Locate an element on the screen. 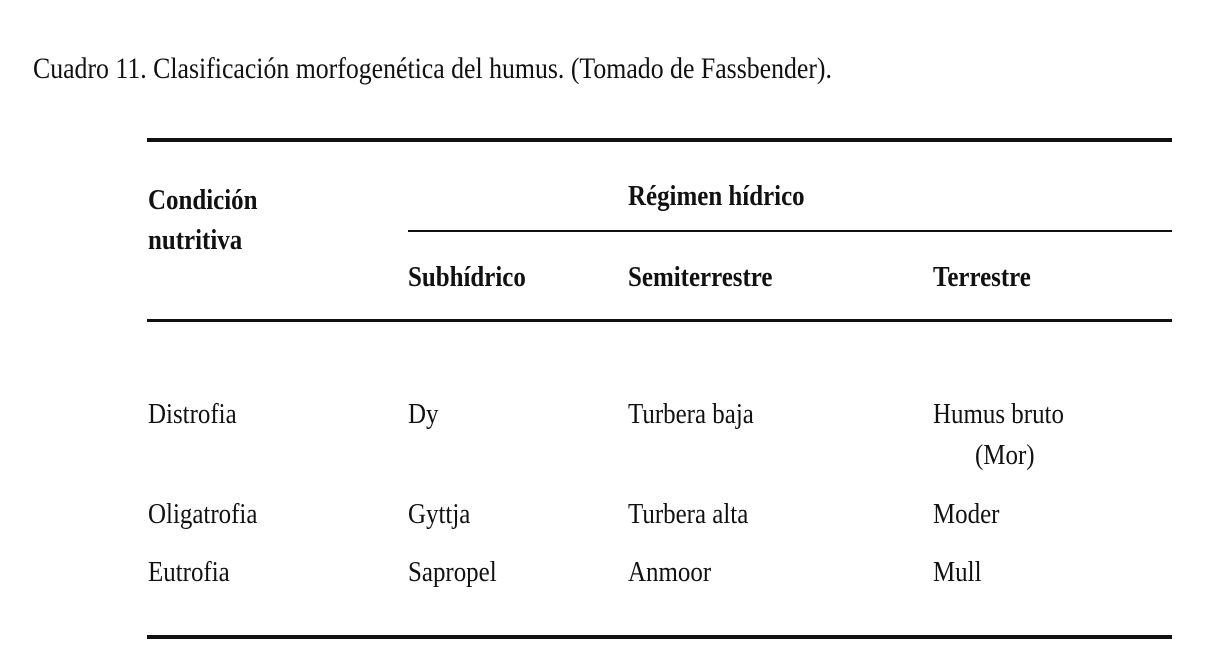 This screenshot has height=661, width=1217. table-cell: Gyttja is located at coordinates (439, 514).